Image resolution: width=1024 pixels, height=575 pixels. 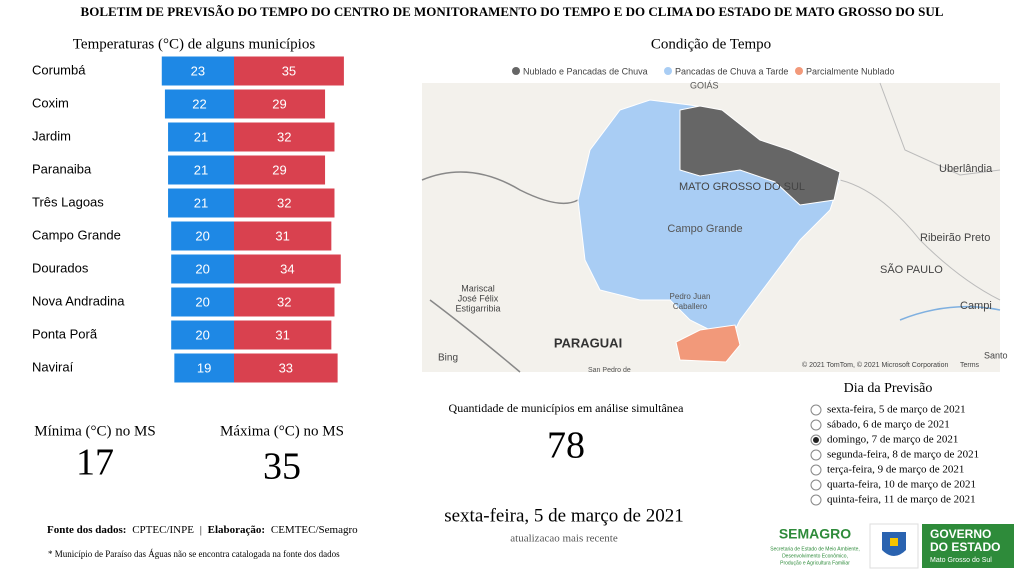 I want to click on radio-label: sexta-feira, 5 de março de 2021, so click(x=896, y=410).